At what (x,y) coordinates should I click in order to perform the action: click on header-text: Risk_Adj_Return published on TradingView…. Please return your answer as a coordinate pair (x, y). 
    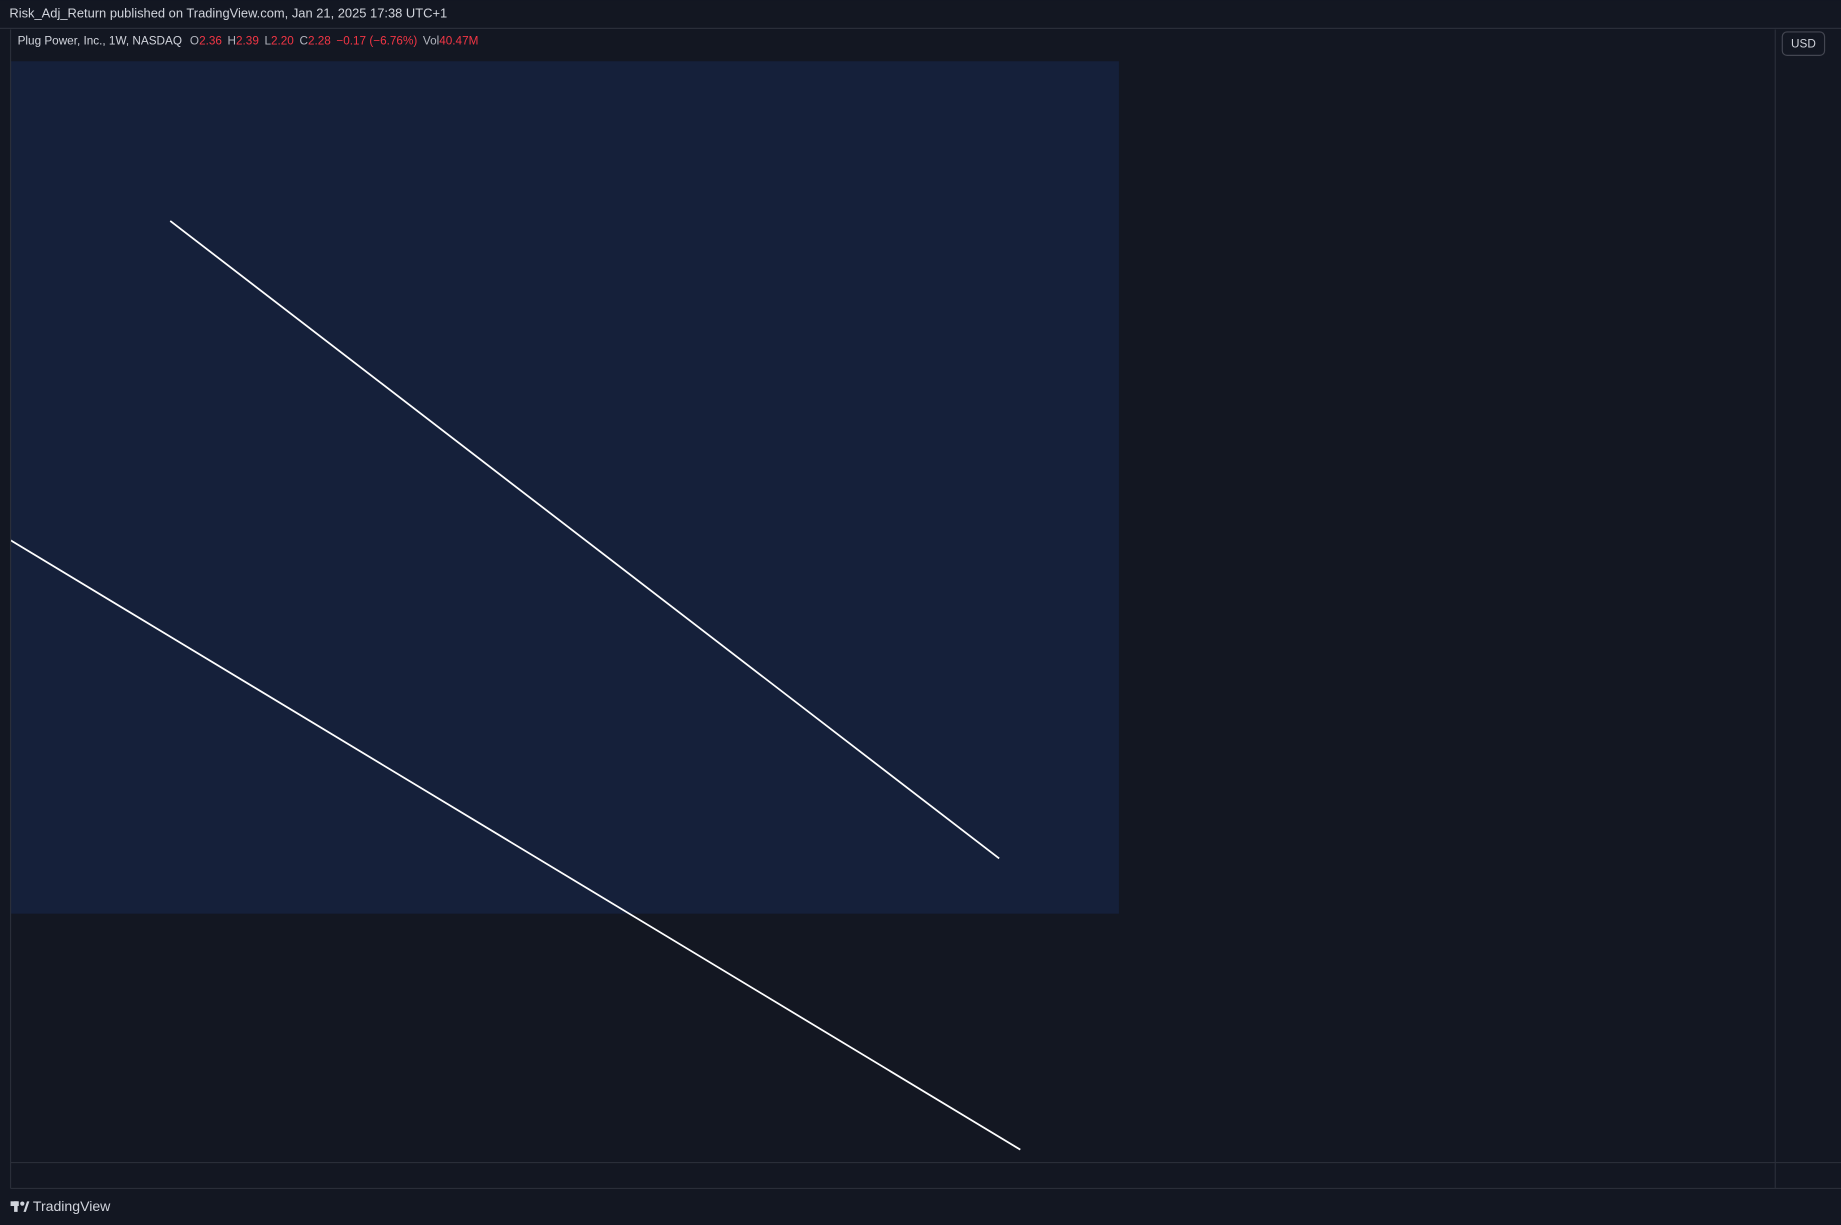
    Looking at the image, I should click on (228, 13).